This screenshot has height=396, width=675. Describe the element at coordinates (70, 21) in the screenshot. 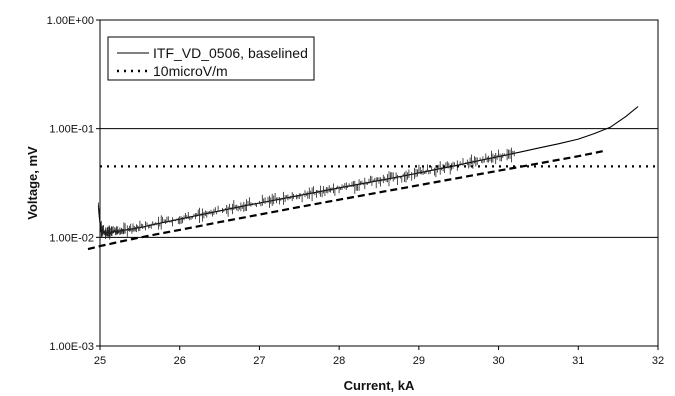

I see `y-tick-label: 1.00E+00` at that location.